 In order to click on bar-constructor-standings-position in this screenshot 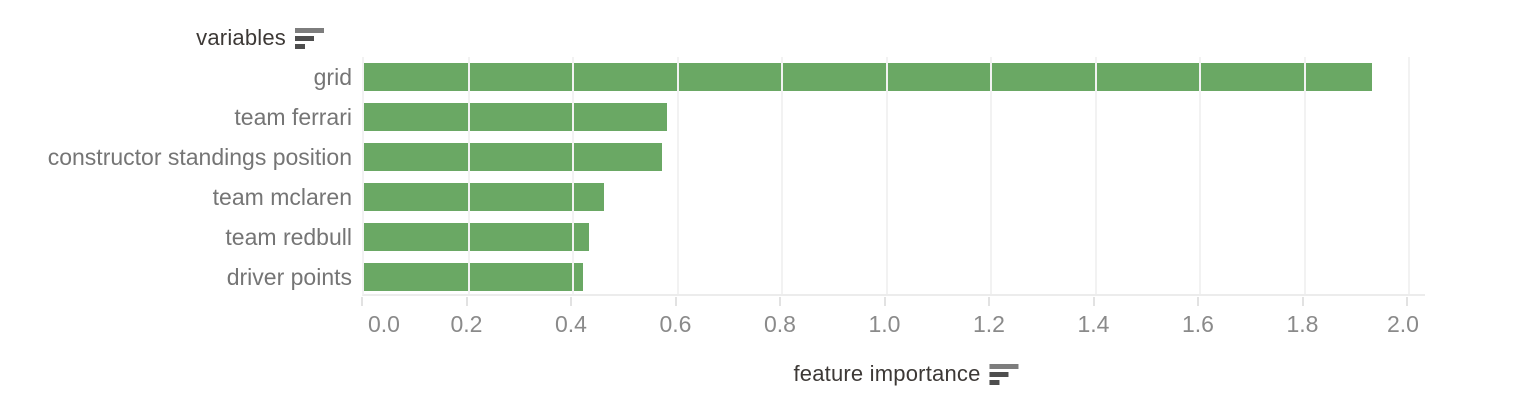, I will do `click(513, 156)`.